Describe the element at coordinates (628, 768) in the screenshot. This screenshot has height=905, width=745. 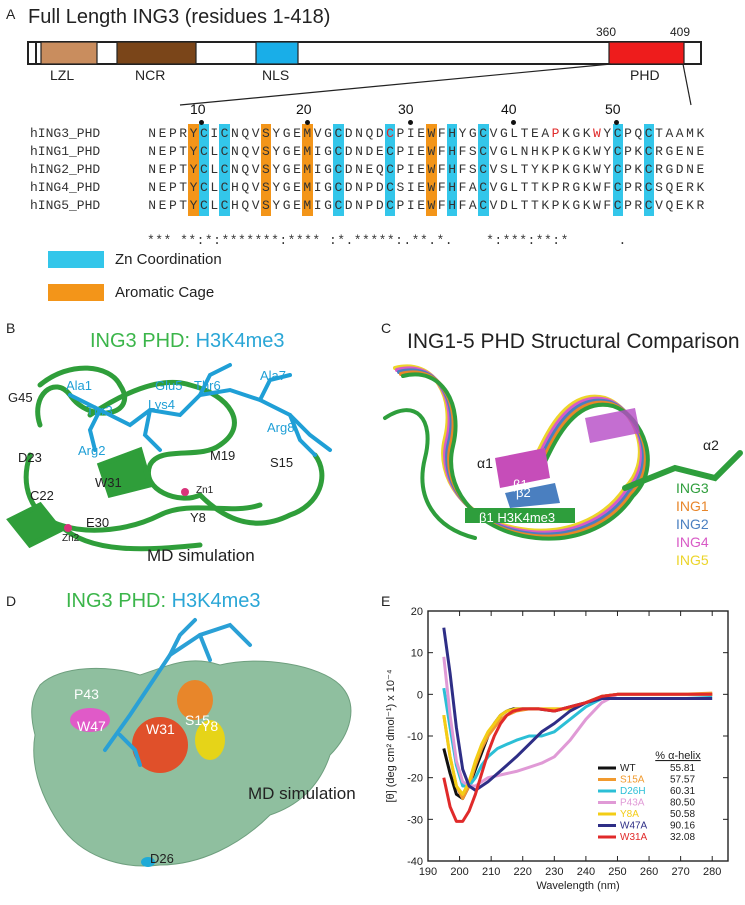
I see `legend-name-wt: WT` at that location.